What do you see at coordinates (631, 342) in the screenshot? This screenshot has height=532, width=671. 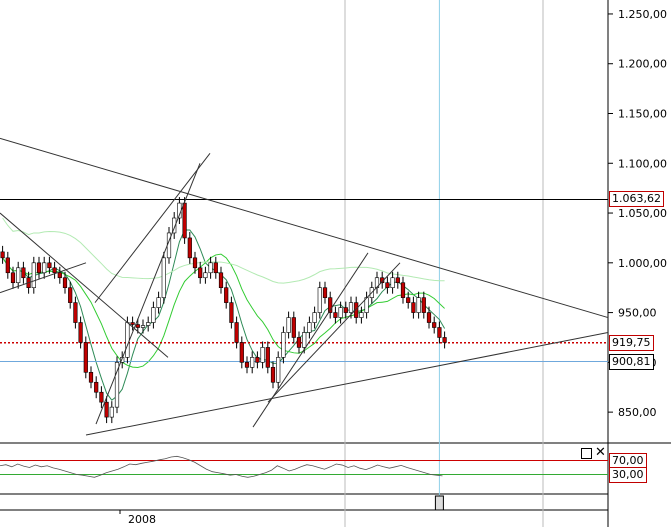 I see `level-price-box: 919,75` at bounding box center [631, 342].